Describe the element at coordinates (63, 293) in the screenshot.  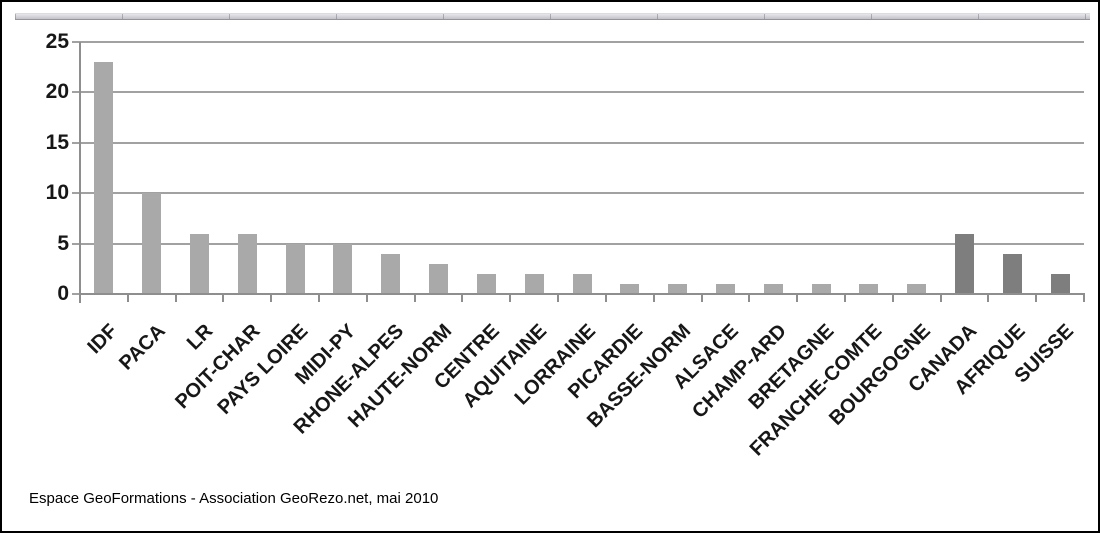
I see `y-axis-tick-label: 0` at that location.